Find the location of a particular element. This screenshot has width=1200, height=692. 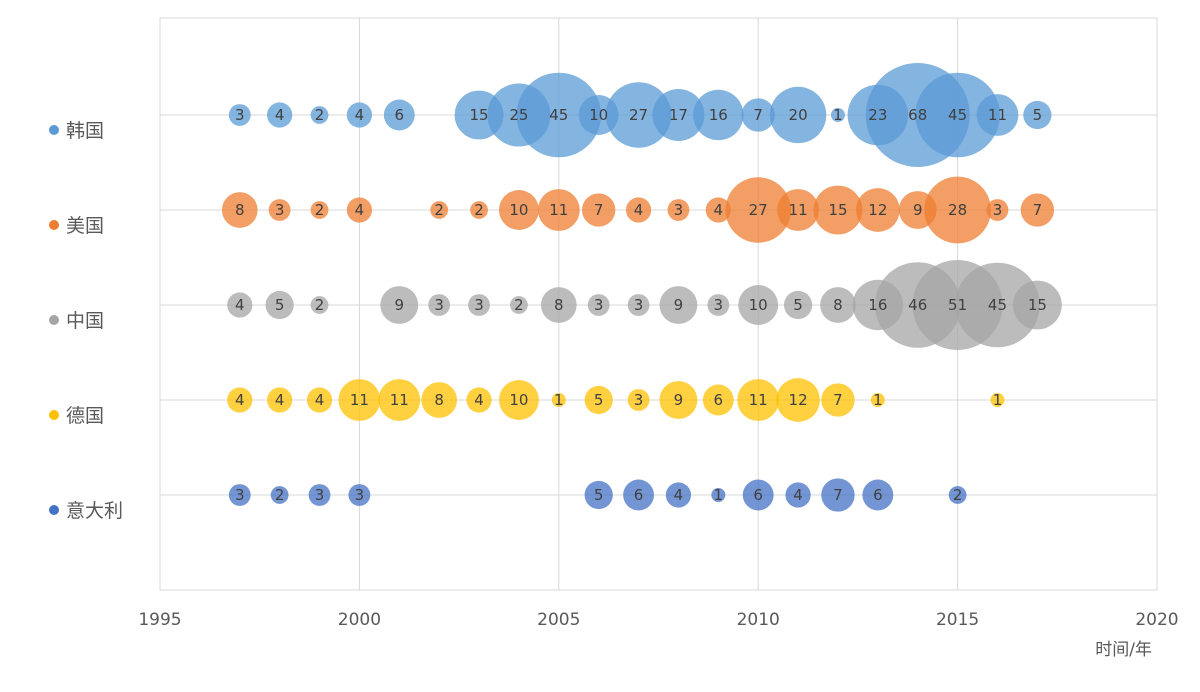

bubble-data-label: 9 is located at coordinates (679, 305).